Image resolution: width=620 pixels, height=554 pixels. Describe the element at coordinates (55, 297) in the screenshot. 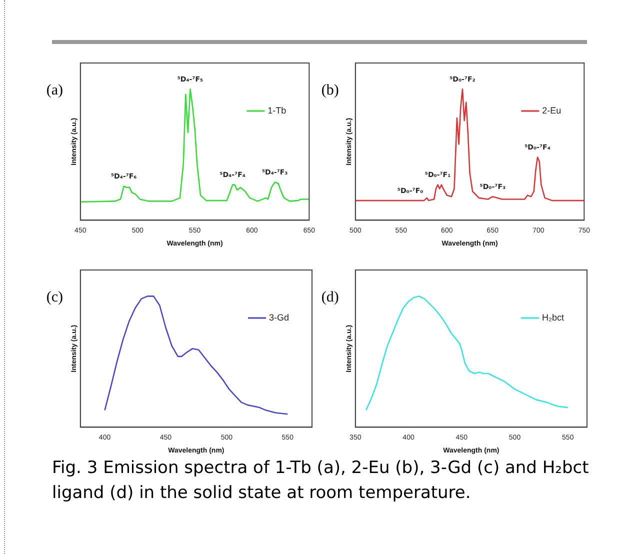

I see `chart-title: (c)` at that location.